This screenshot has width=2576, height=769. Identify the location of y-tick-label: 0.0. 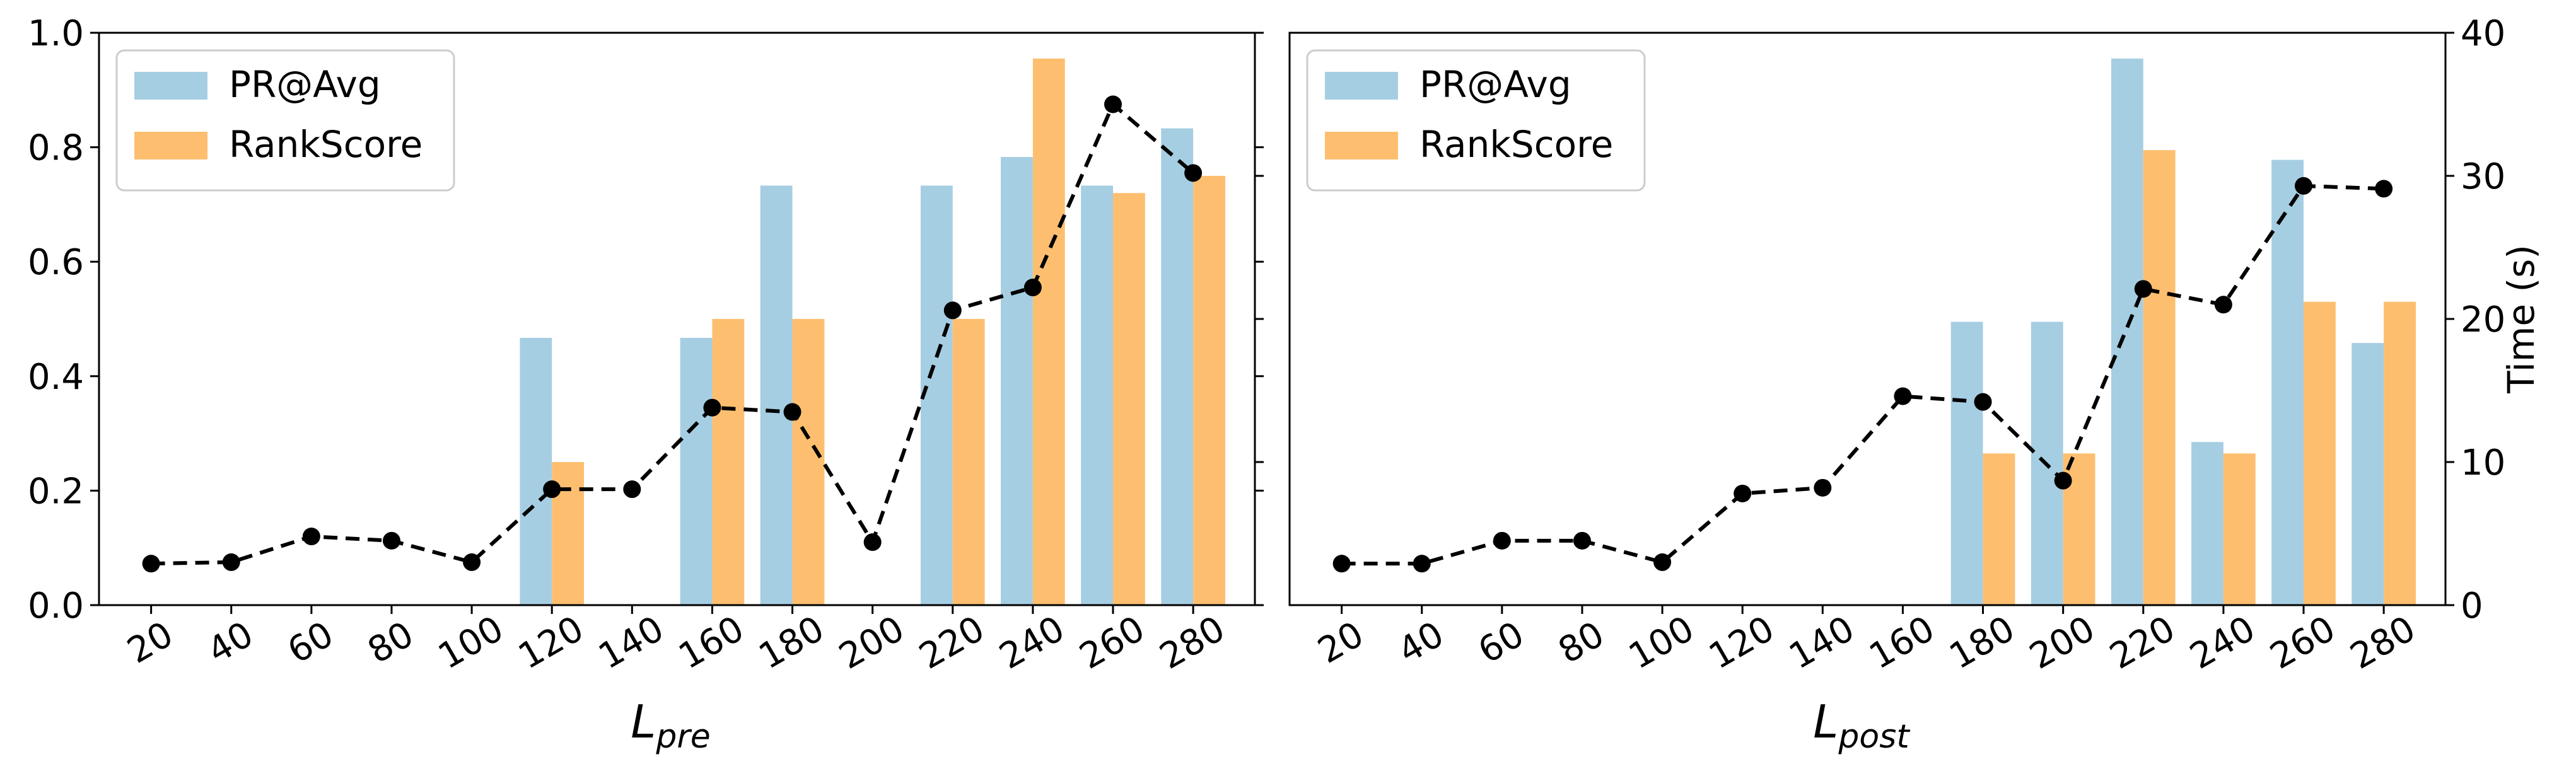
(56, 606).